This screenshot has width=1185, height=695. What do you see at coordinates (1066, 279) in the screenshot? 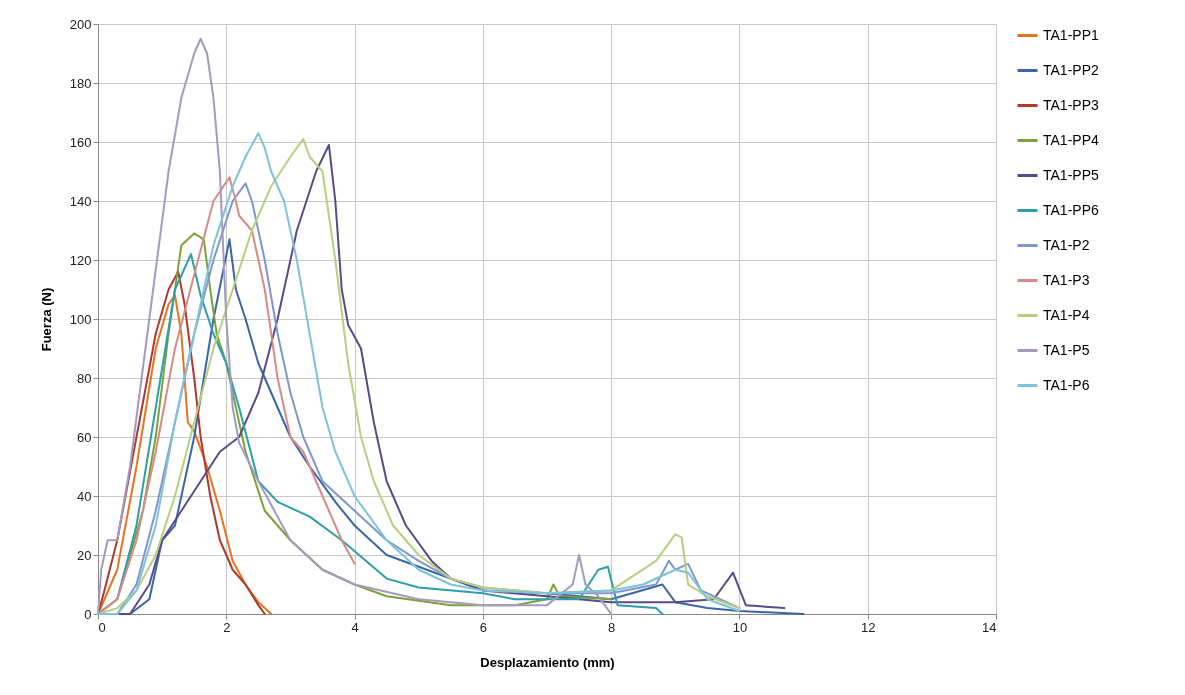
I see `legend-label: TA1-P3` at bounding box center [1066, 279].